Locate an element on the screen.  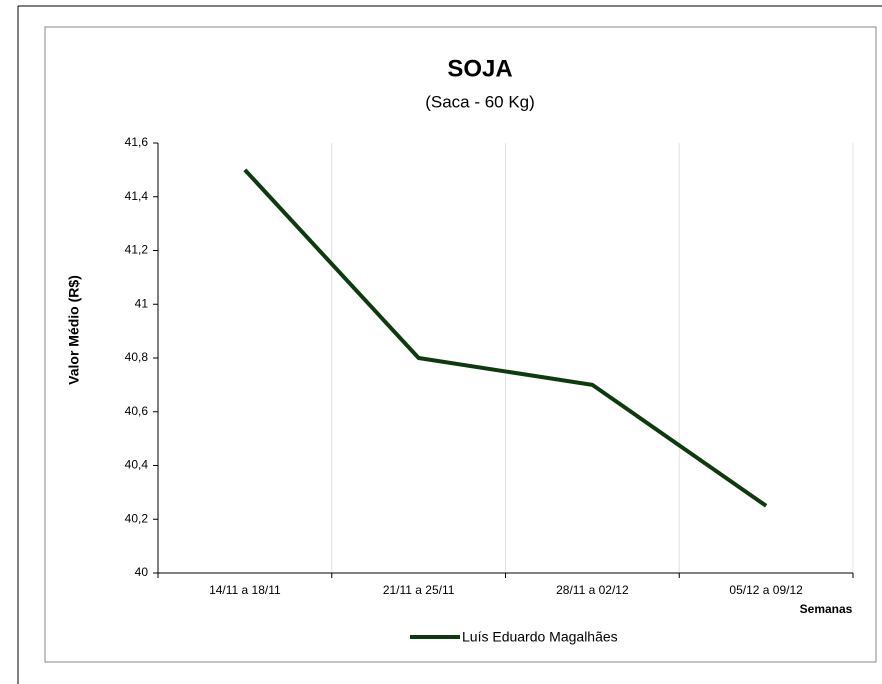
legend-label: Luís Eduardo Magalhães is located at coordinates (540, 637).